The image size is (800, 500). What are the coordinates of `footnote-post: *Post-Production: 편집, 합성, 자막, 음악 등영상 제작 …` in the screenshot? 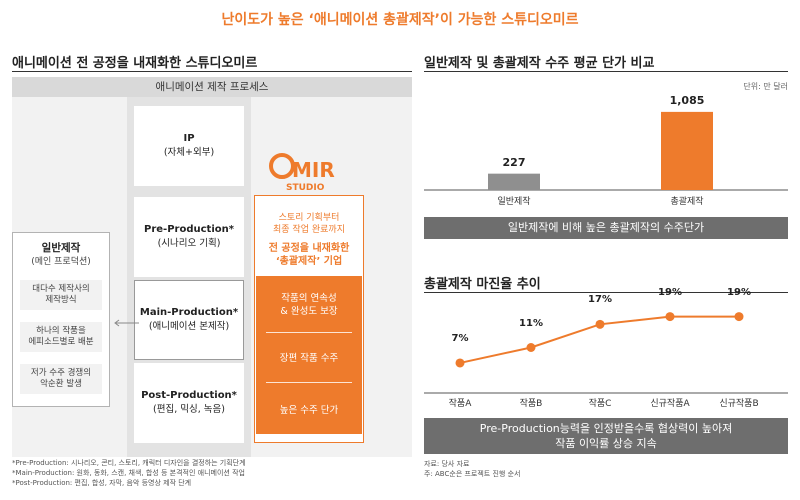 It's located at (102, 483).